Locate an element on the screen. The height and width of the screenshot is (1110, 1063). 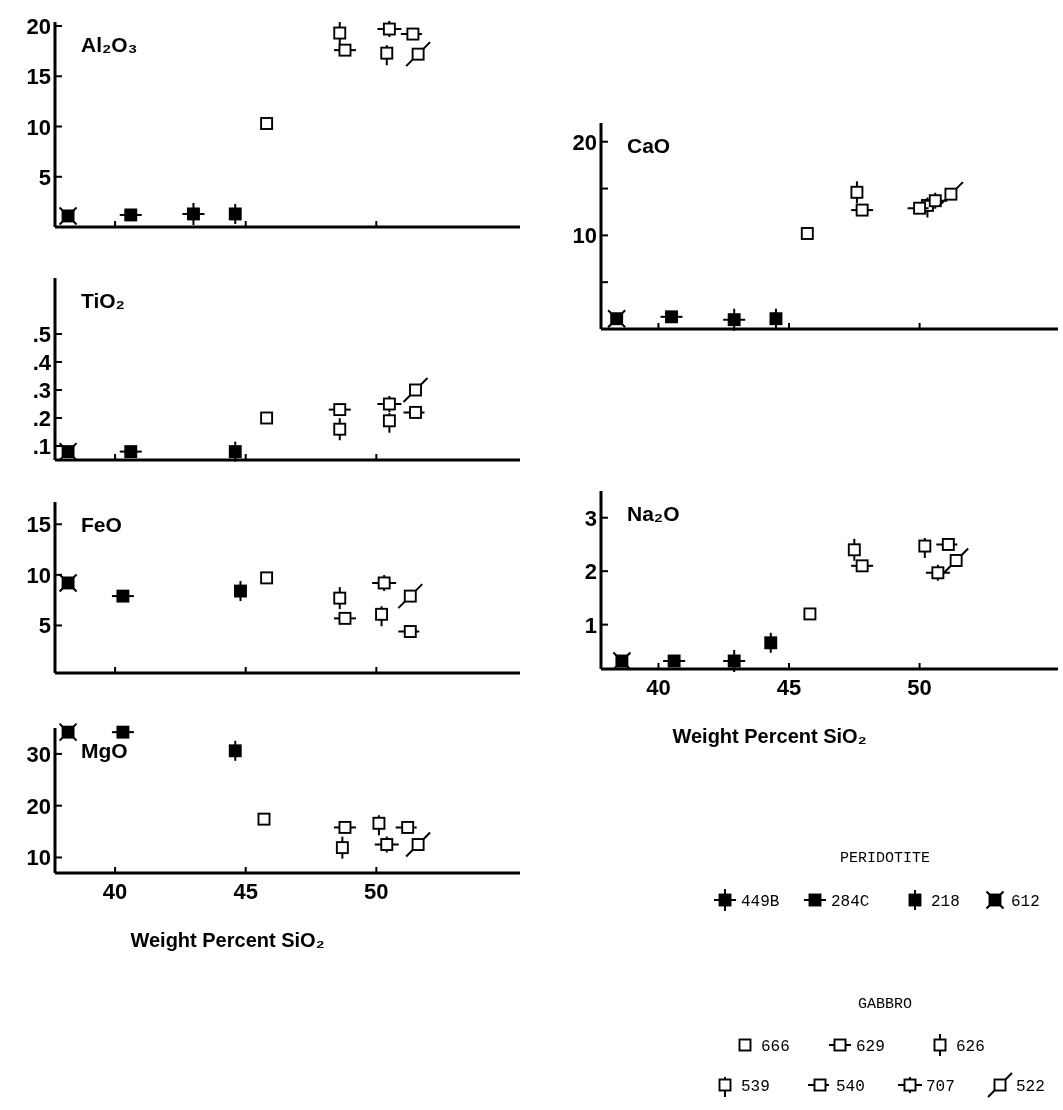
legend-label: 540 is located at coordinates (850, 1087).